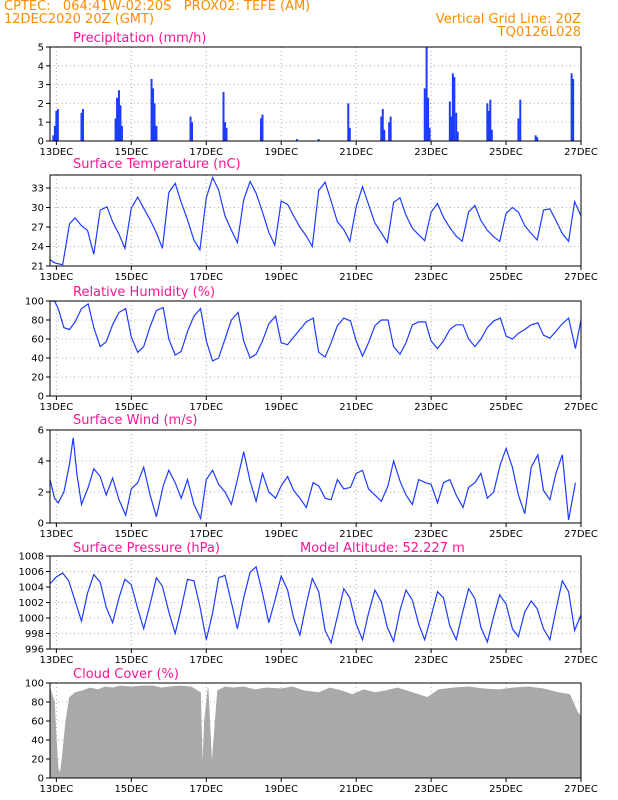 This screenshot has height=800, width=618. Describe the element at coordinates (31, 588) in the screenshot. I see `pressure-ytick-label: 1004` at that location.